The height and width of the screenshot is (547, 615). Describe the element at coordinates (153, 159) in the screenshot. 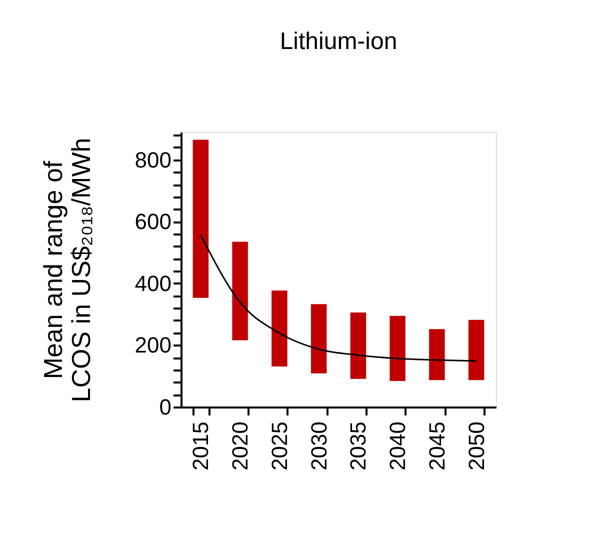

I see `y-tick-label: 800` at that location.